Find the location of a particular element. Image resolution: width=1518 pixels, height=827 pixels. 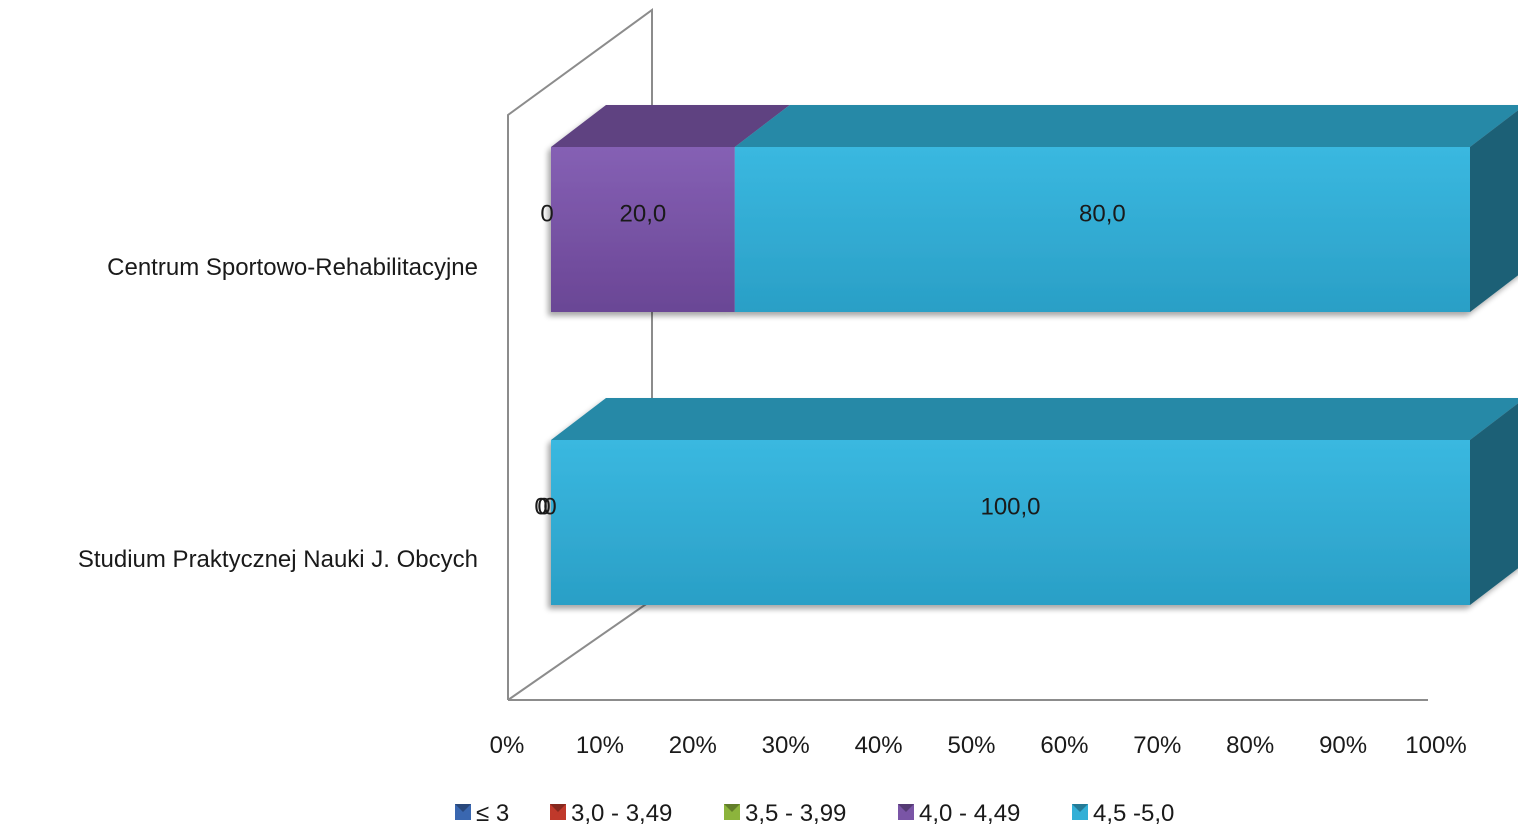

data-label-0-2: 0 is located at coordinates (546, 214).